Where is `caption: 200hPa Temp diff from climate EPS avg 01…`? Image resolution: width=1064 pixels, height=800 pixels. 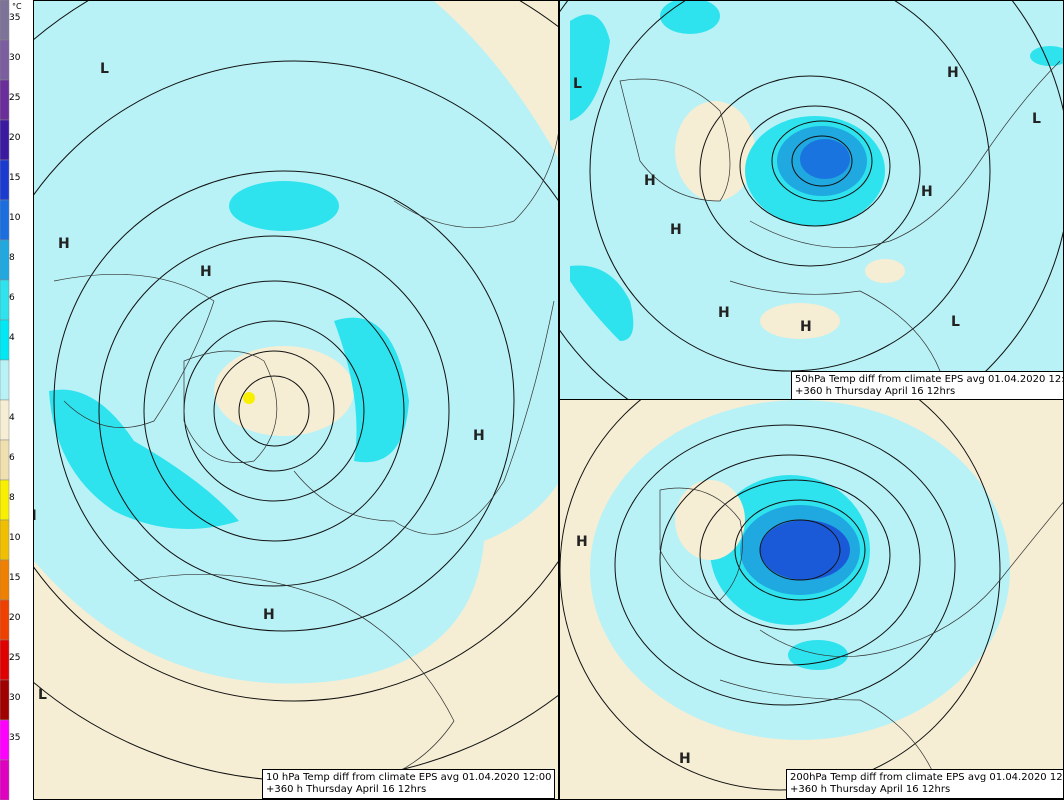
caption: 200hPa Temp diff from climate EPS avg 01… is located at coordinates (927, 777).